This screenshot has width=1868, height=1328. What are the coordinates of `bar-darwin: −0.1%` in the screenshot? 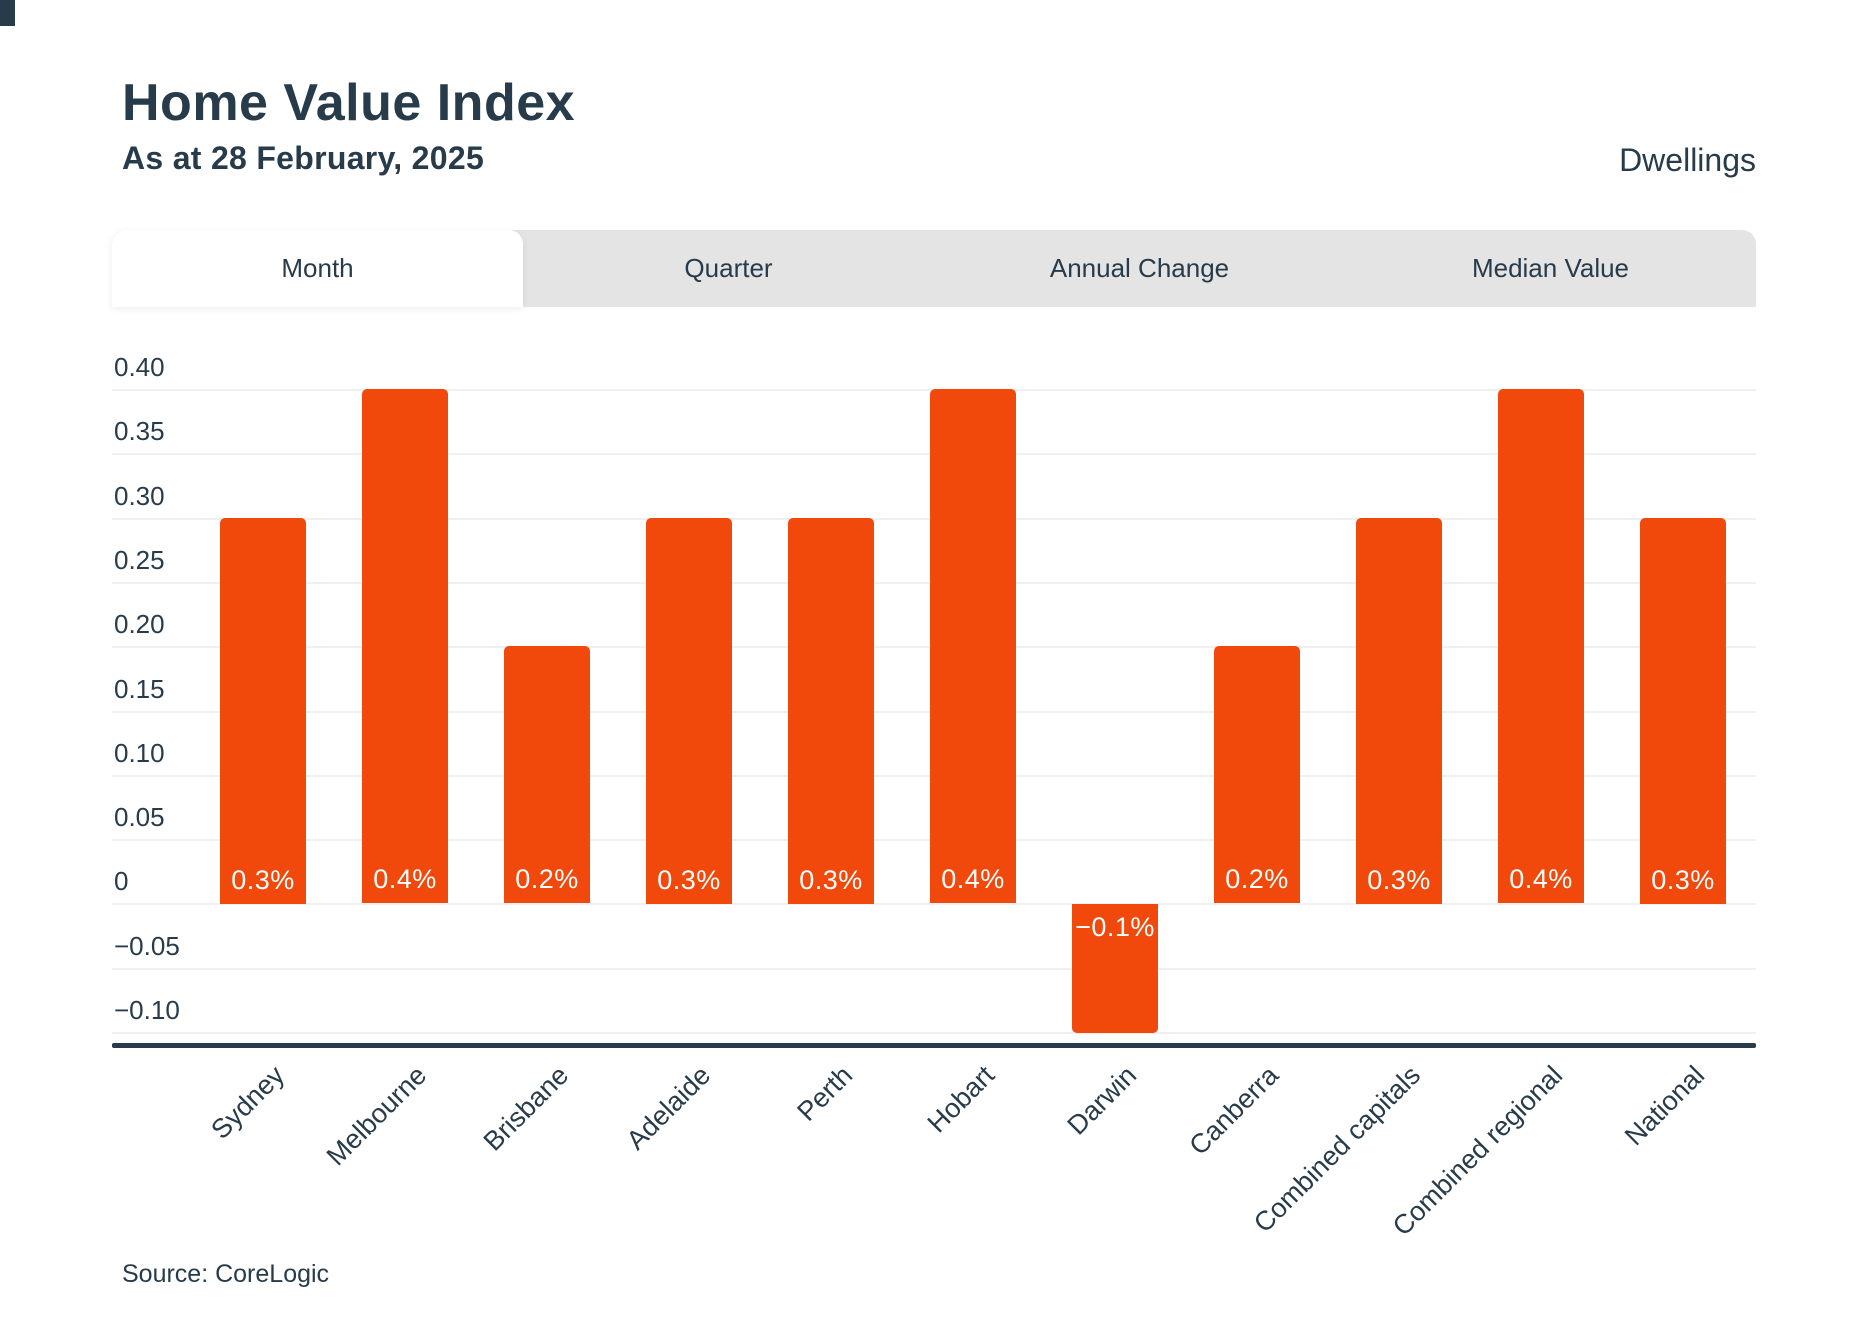 It's located at (1115, 968).